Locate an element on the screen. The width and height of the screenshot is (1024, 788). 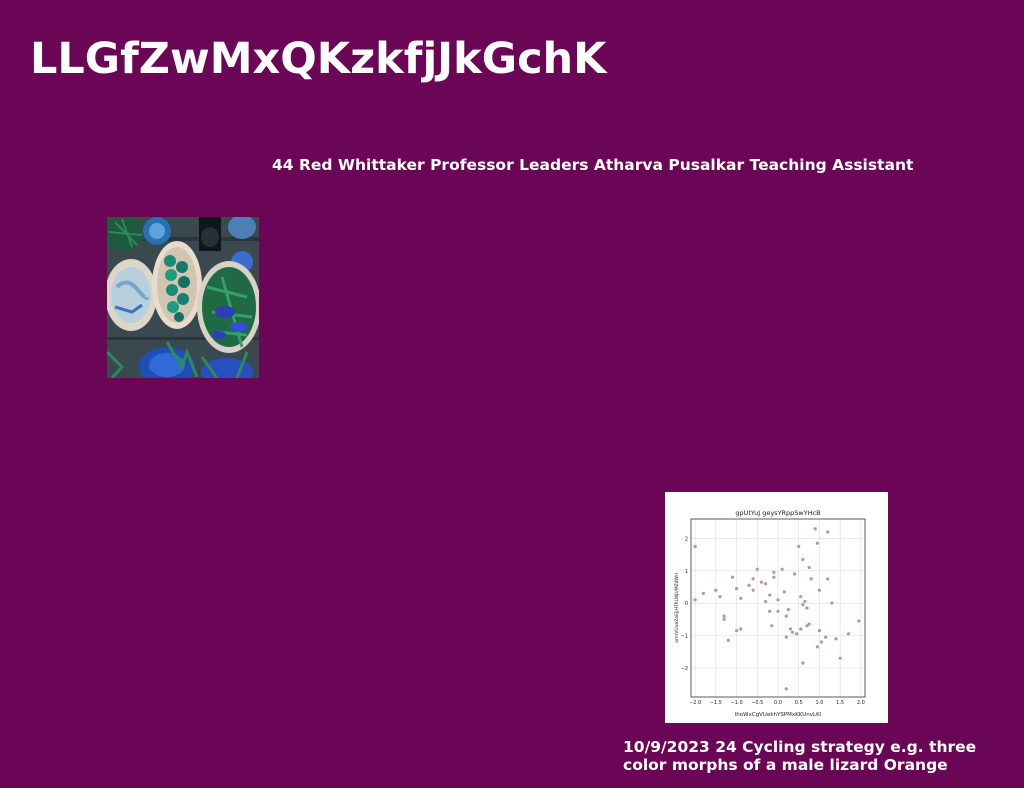
chart-ytick-label: 2 is located at coordinates (686, 539).